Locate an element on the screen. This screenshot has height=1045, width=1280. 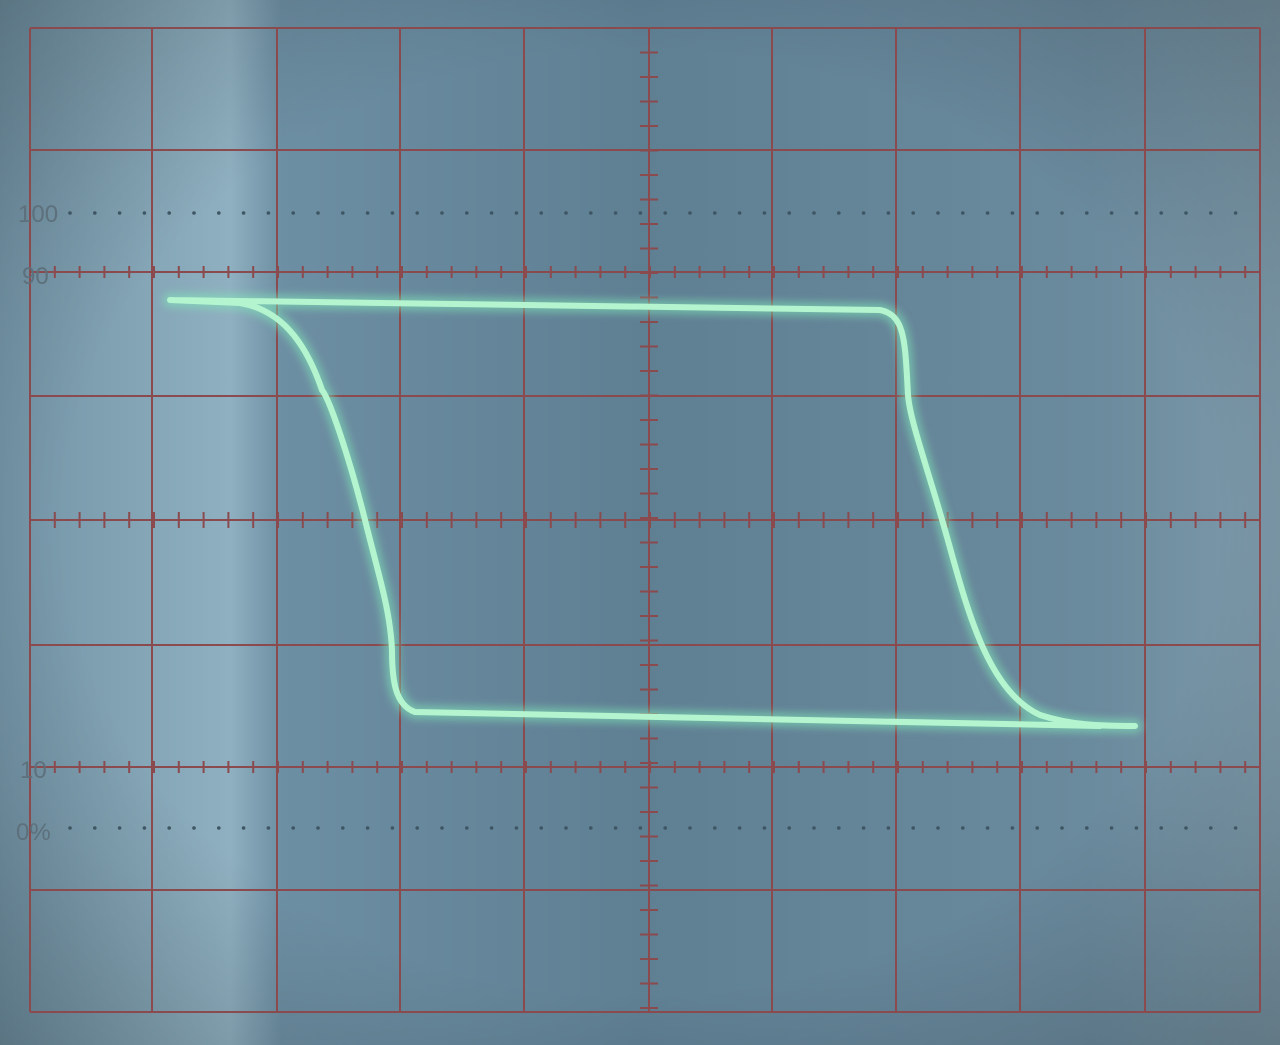
label-0-percent: 0% is located at coordinates (33, 832).